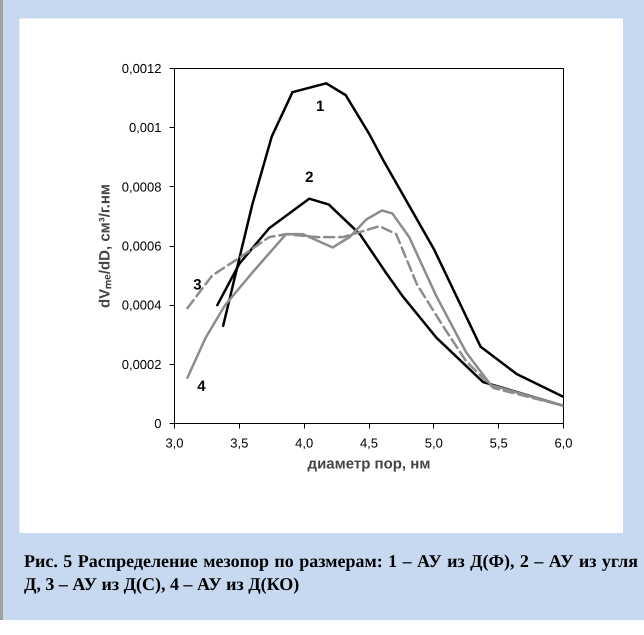 This screenshot has height=635, width=644. I want to click on x-axis-title: диаметр пор, нм, so click(369, 464).